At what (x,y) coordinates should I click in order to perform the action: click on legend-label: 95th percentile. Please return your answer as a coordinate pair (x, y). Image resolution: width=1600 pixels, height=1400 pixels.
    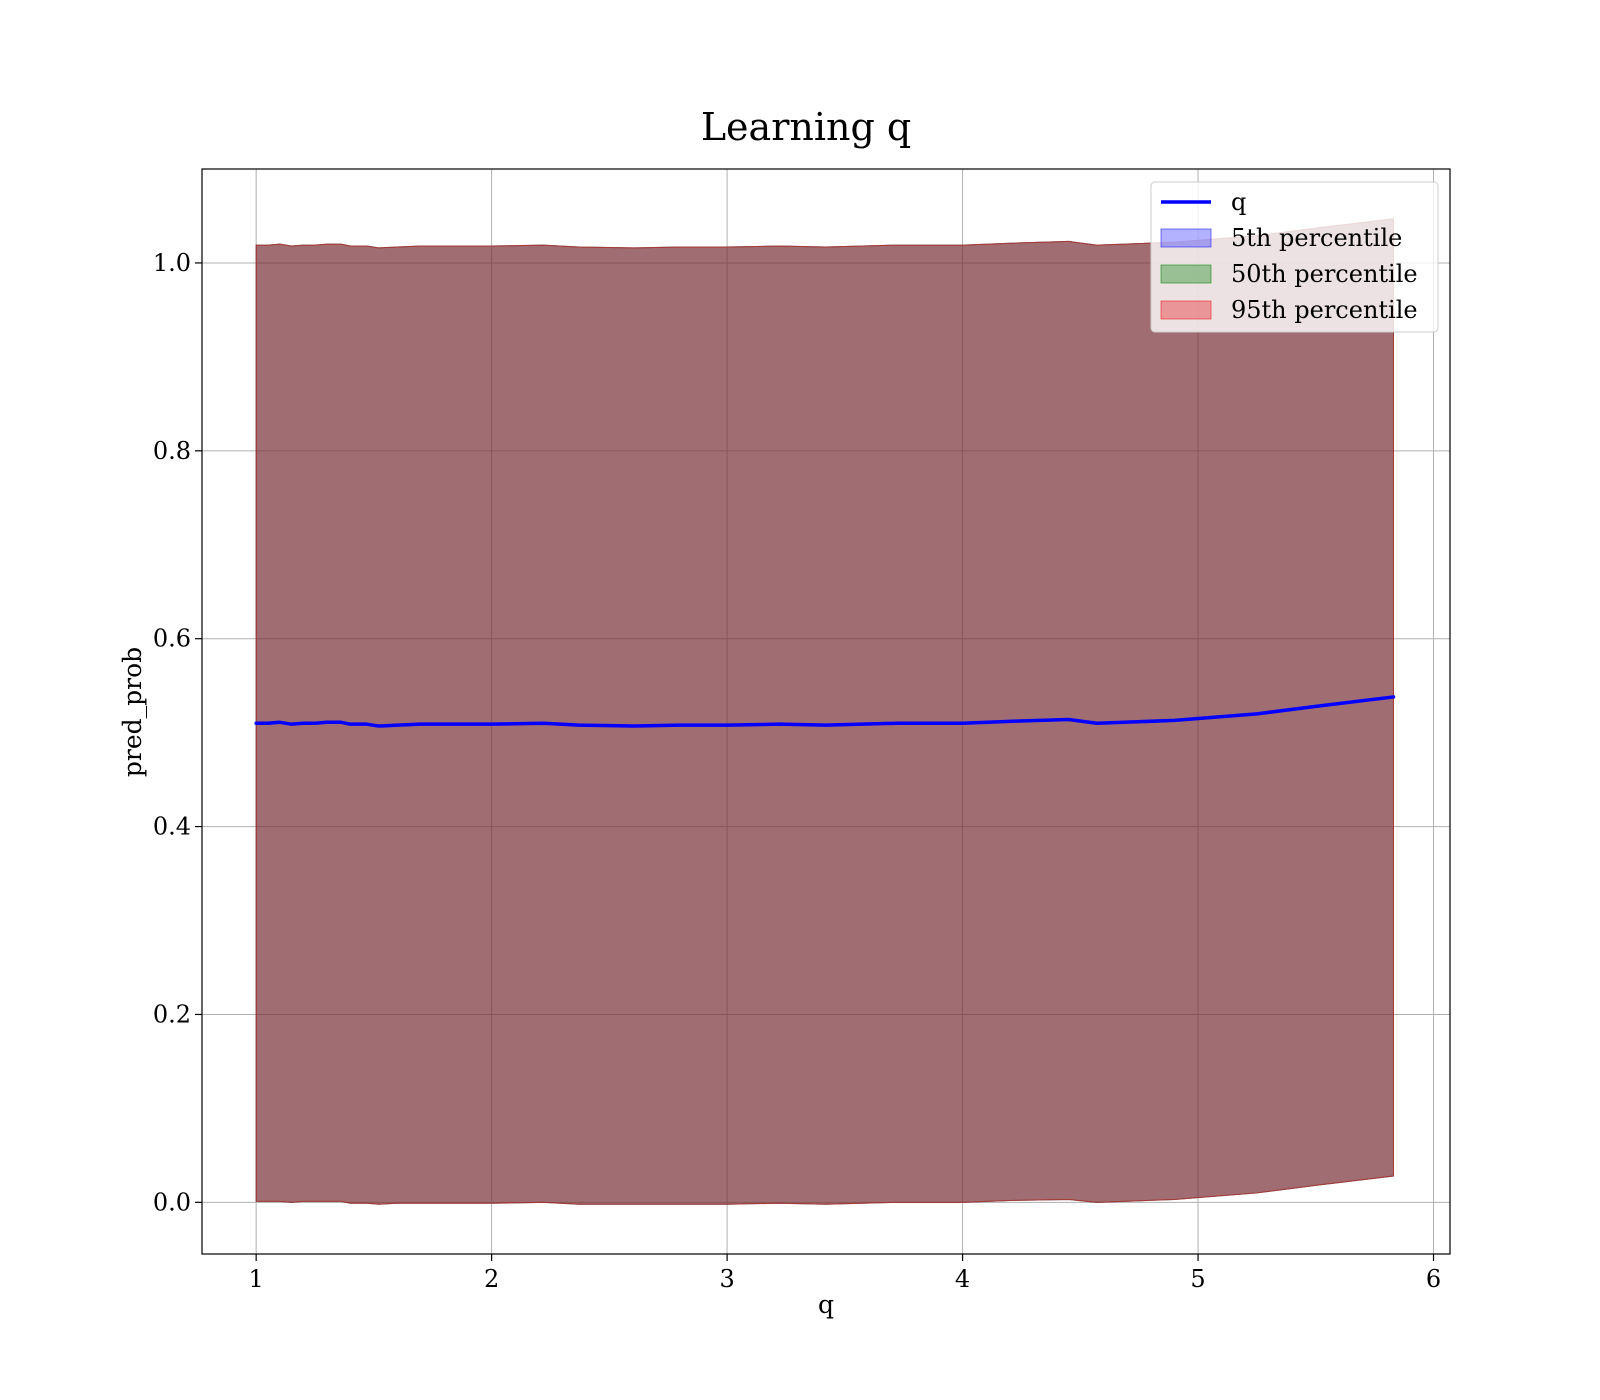
    Looking at the image, I should click on (1324, 310).